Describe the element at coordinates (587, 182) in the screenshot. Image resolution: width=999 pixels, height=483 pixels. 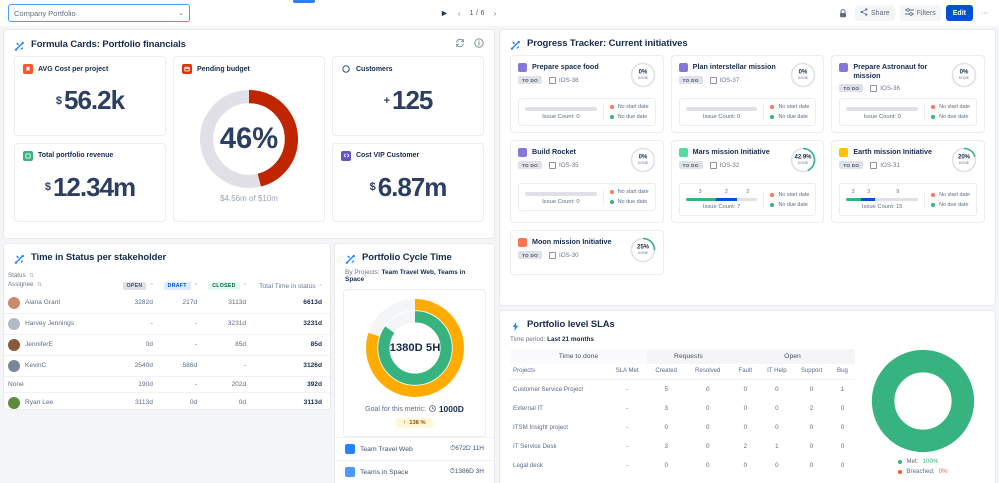
I see `initiative-card: Build Rocket TO DO IOS-35 0% DONE` at that location.